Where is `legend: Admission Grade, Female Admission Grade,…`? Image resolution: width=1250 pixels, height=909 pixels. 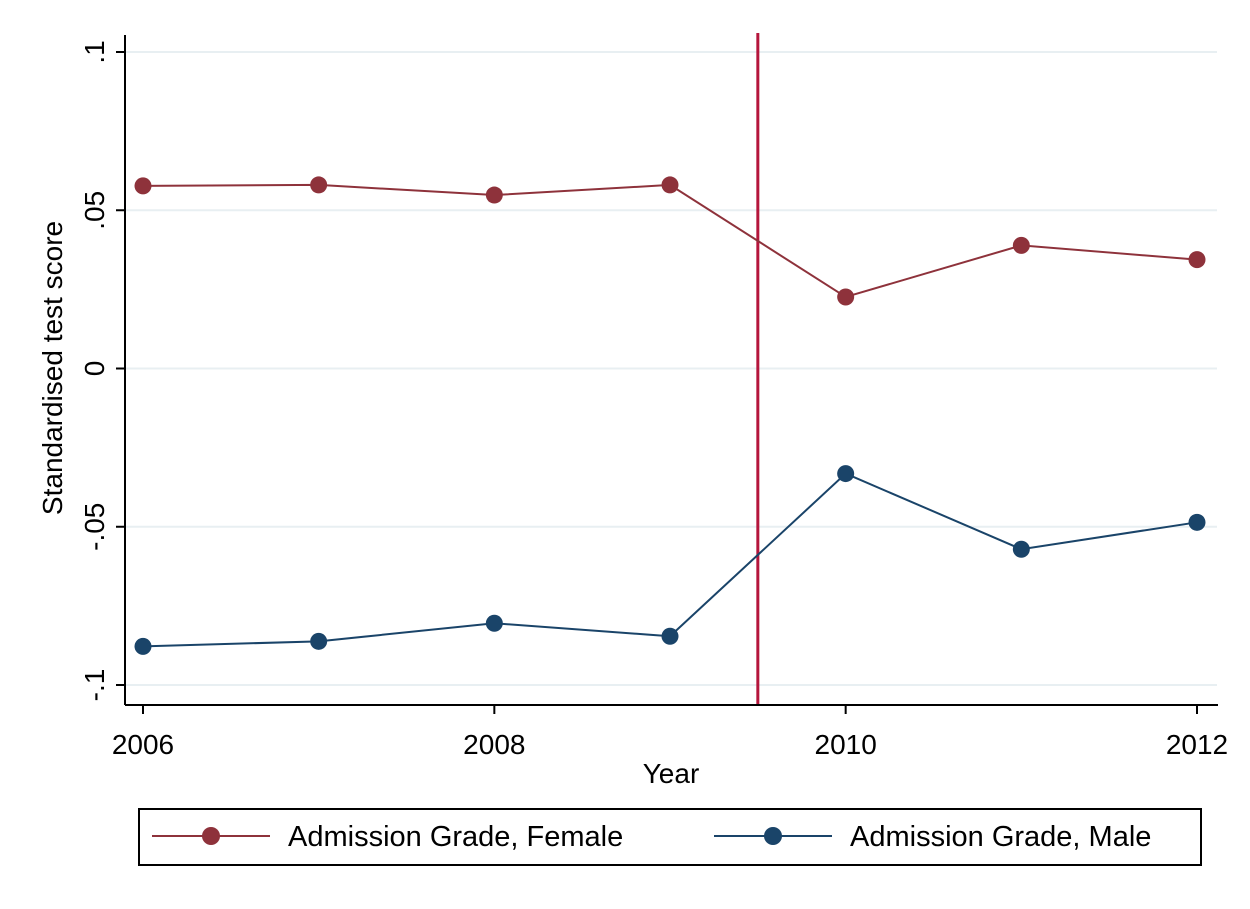 legend: Admission Grade, Female Admission Grade,… is located at coordinates (670, 837).